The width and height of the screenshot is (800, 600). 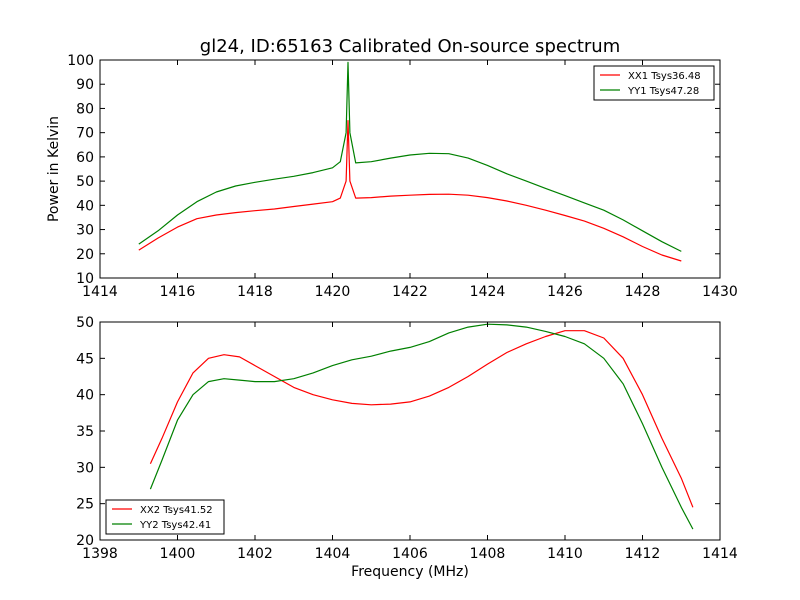 I want to click on y-tick-label: 80, so click(x=85, y=109).